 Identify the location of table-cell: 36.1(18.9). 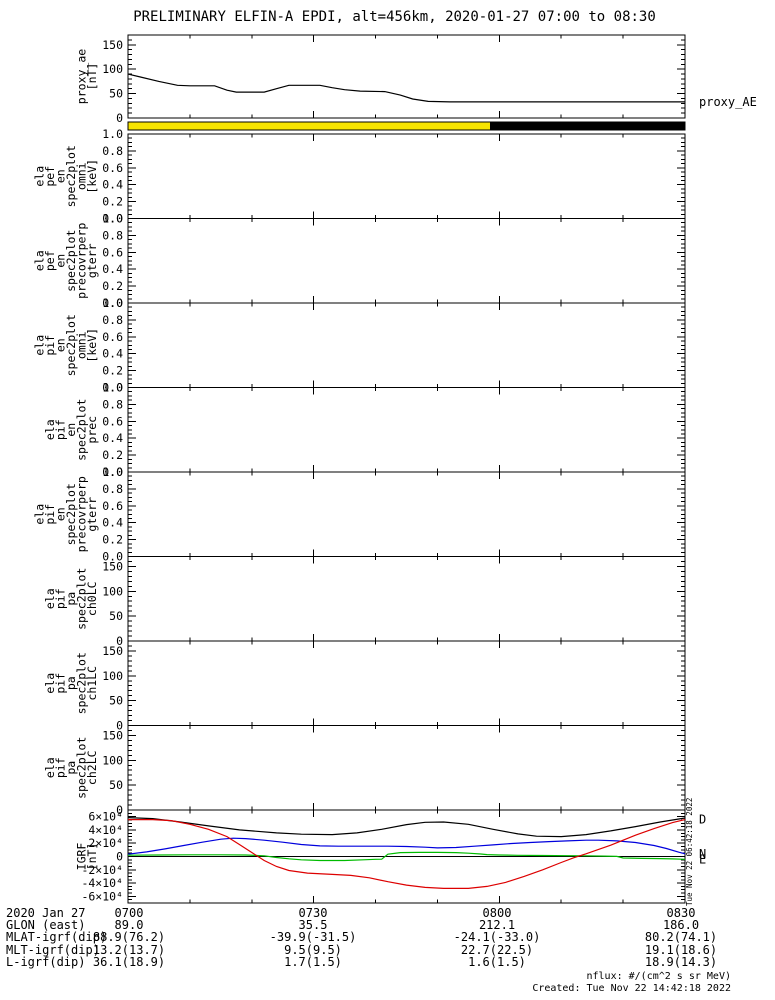
(129, 961).